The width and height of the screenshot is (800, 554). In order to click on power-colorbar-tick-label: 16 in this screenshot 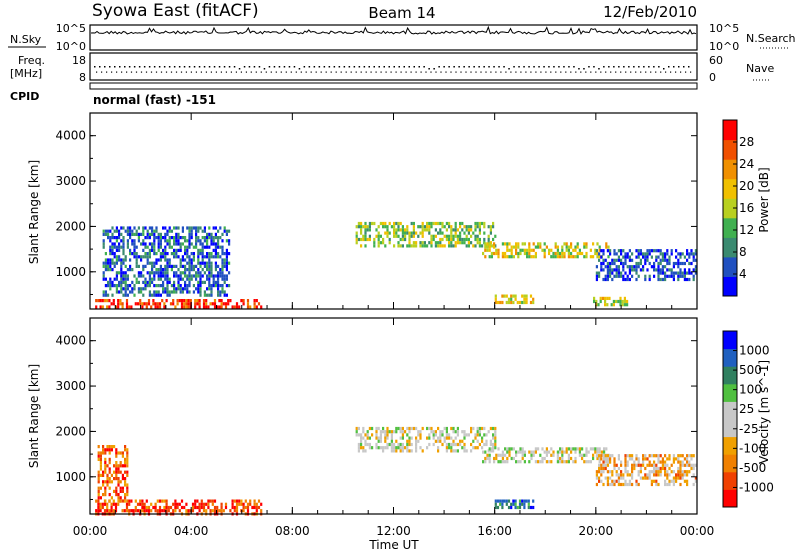, I will do `click(746, 208)`.